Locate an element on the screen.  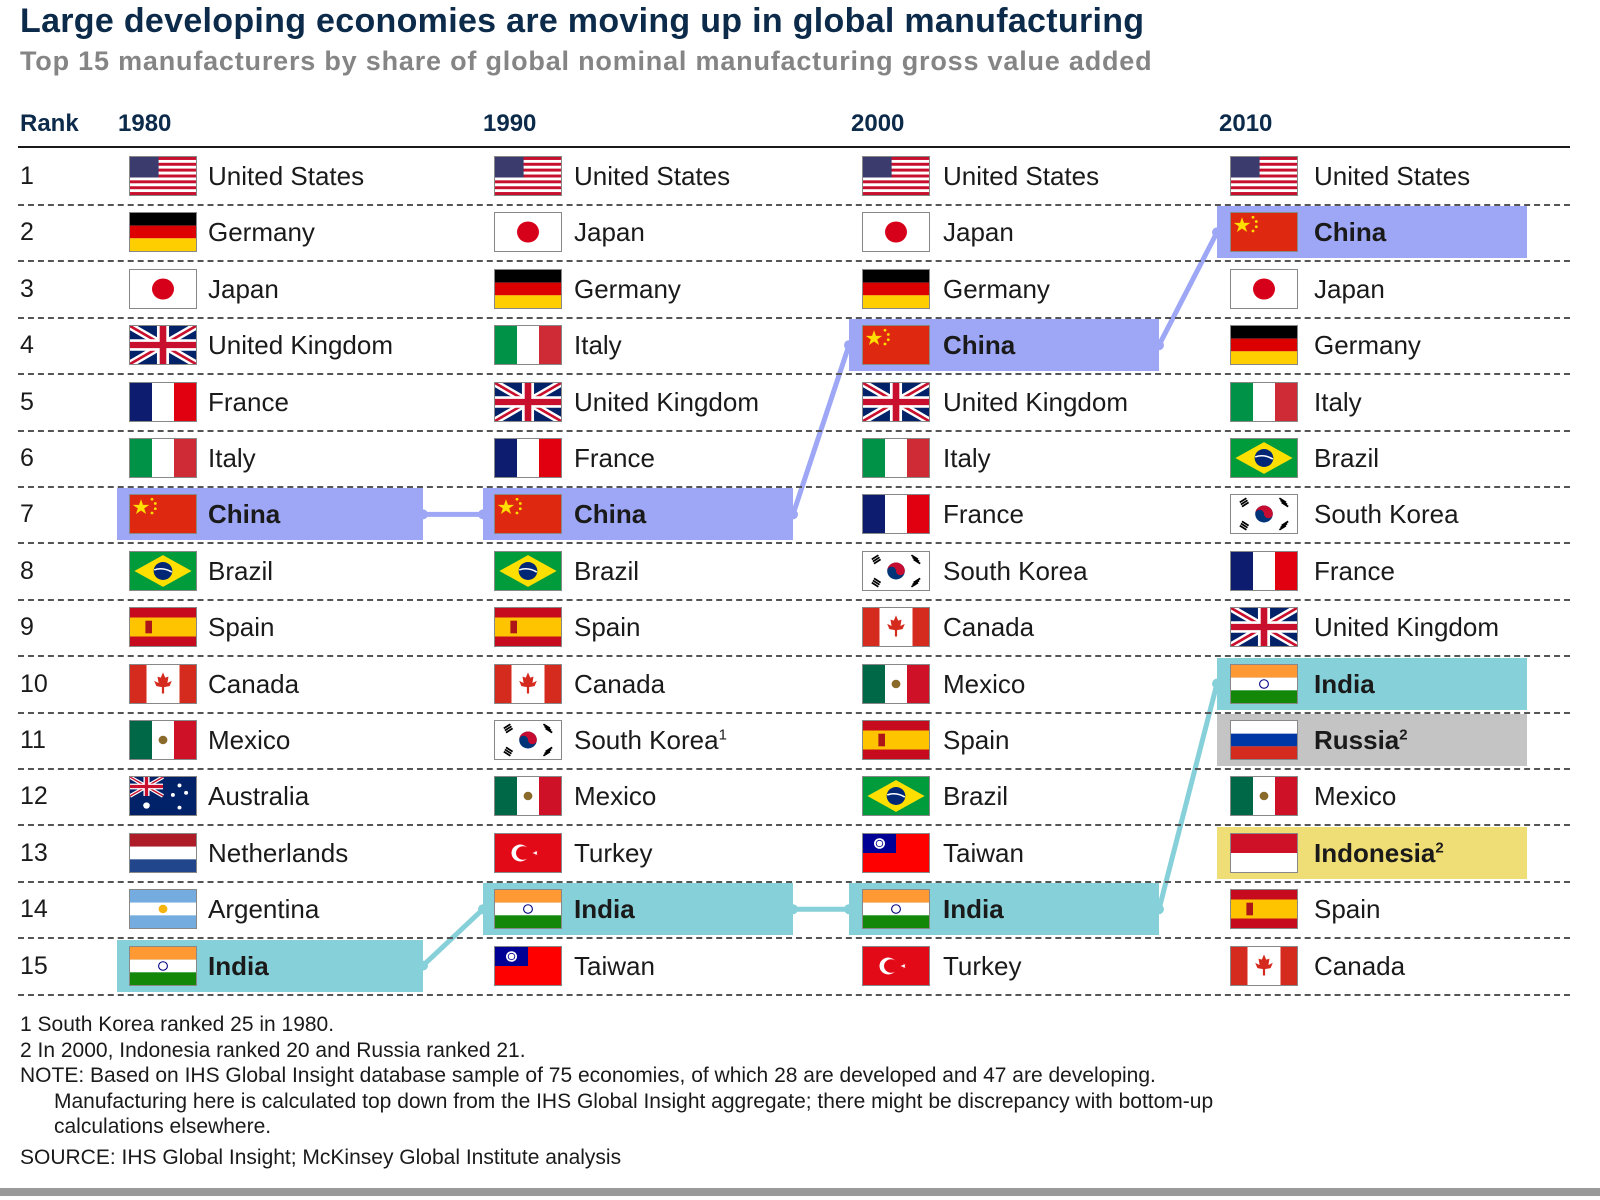
country-label: Brazil is located at coordinates (1347, 458).